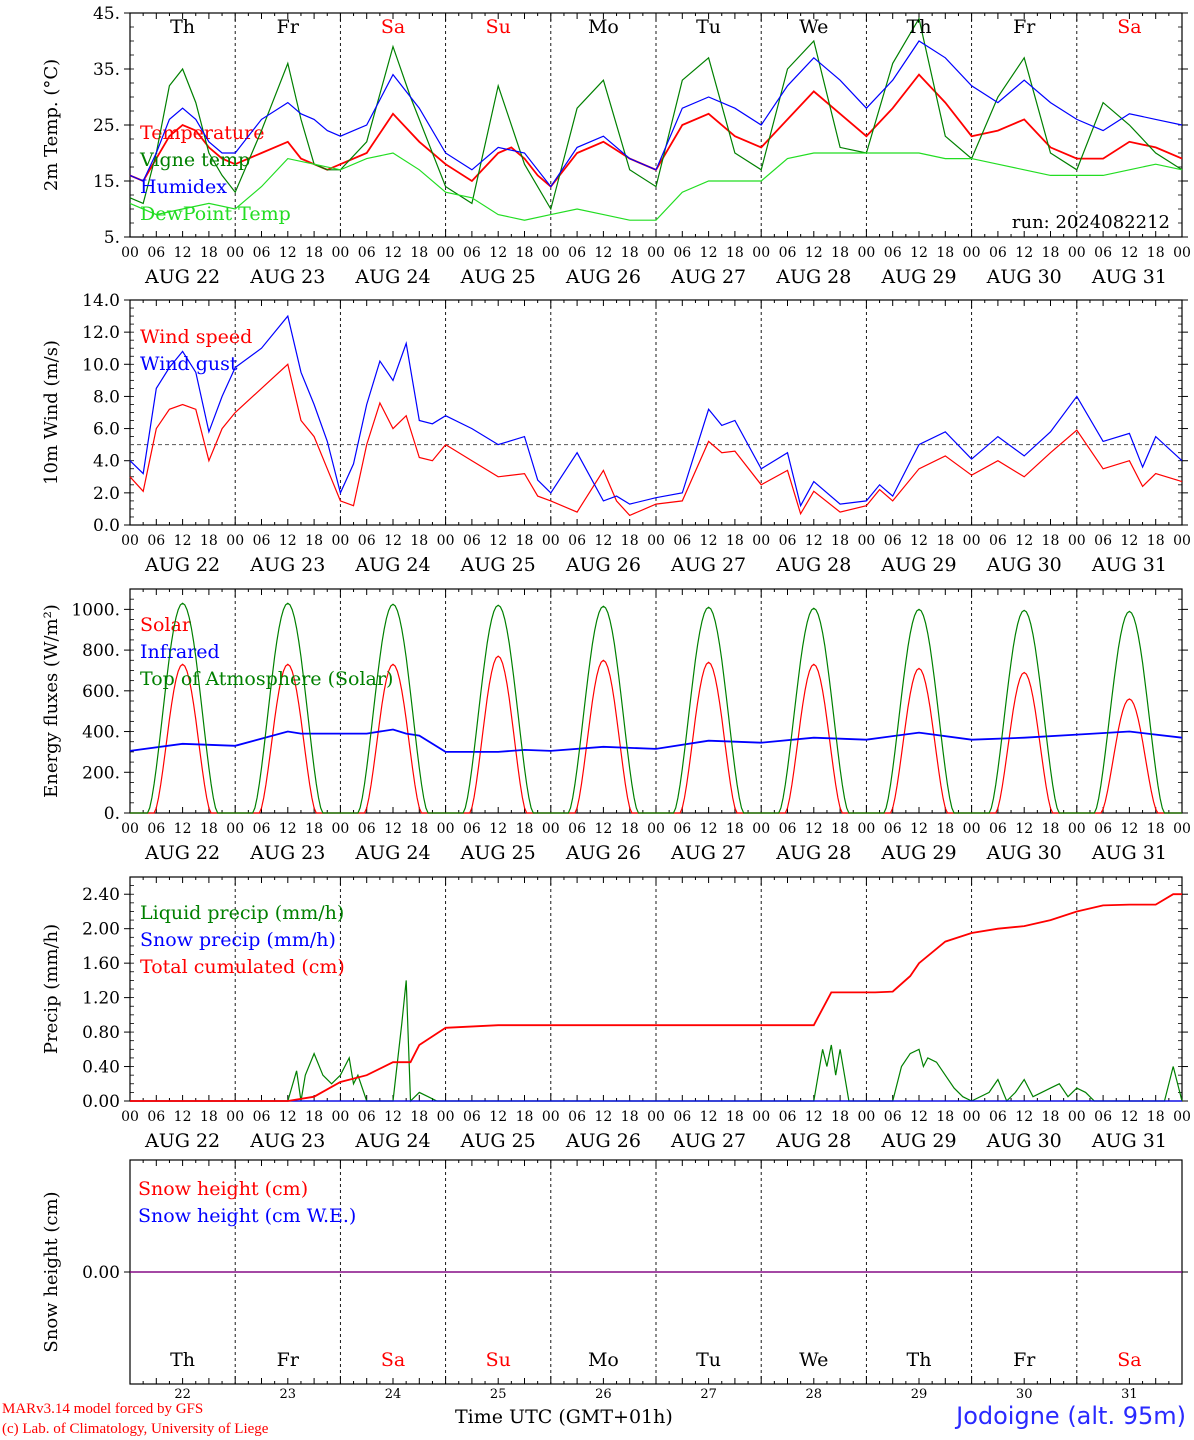  I want to click on y-tick-label: 1000., so click(95, 610).